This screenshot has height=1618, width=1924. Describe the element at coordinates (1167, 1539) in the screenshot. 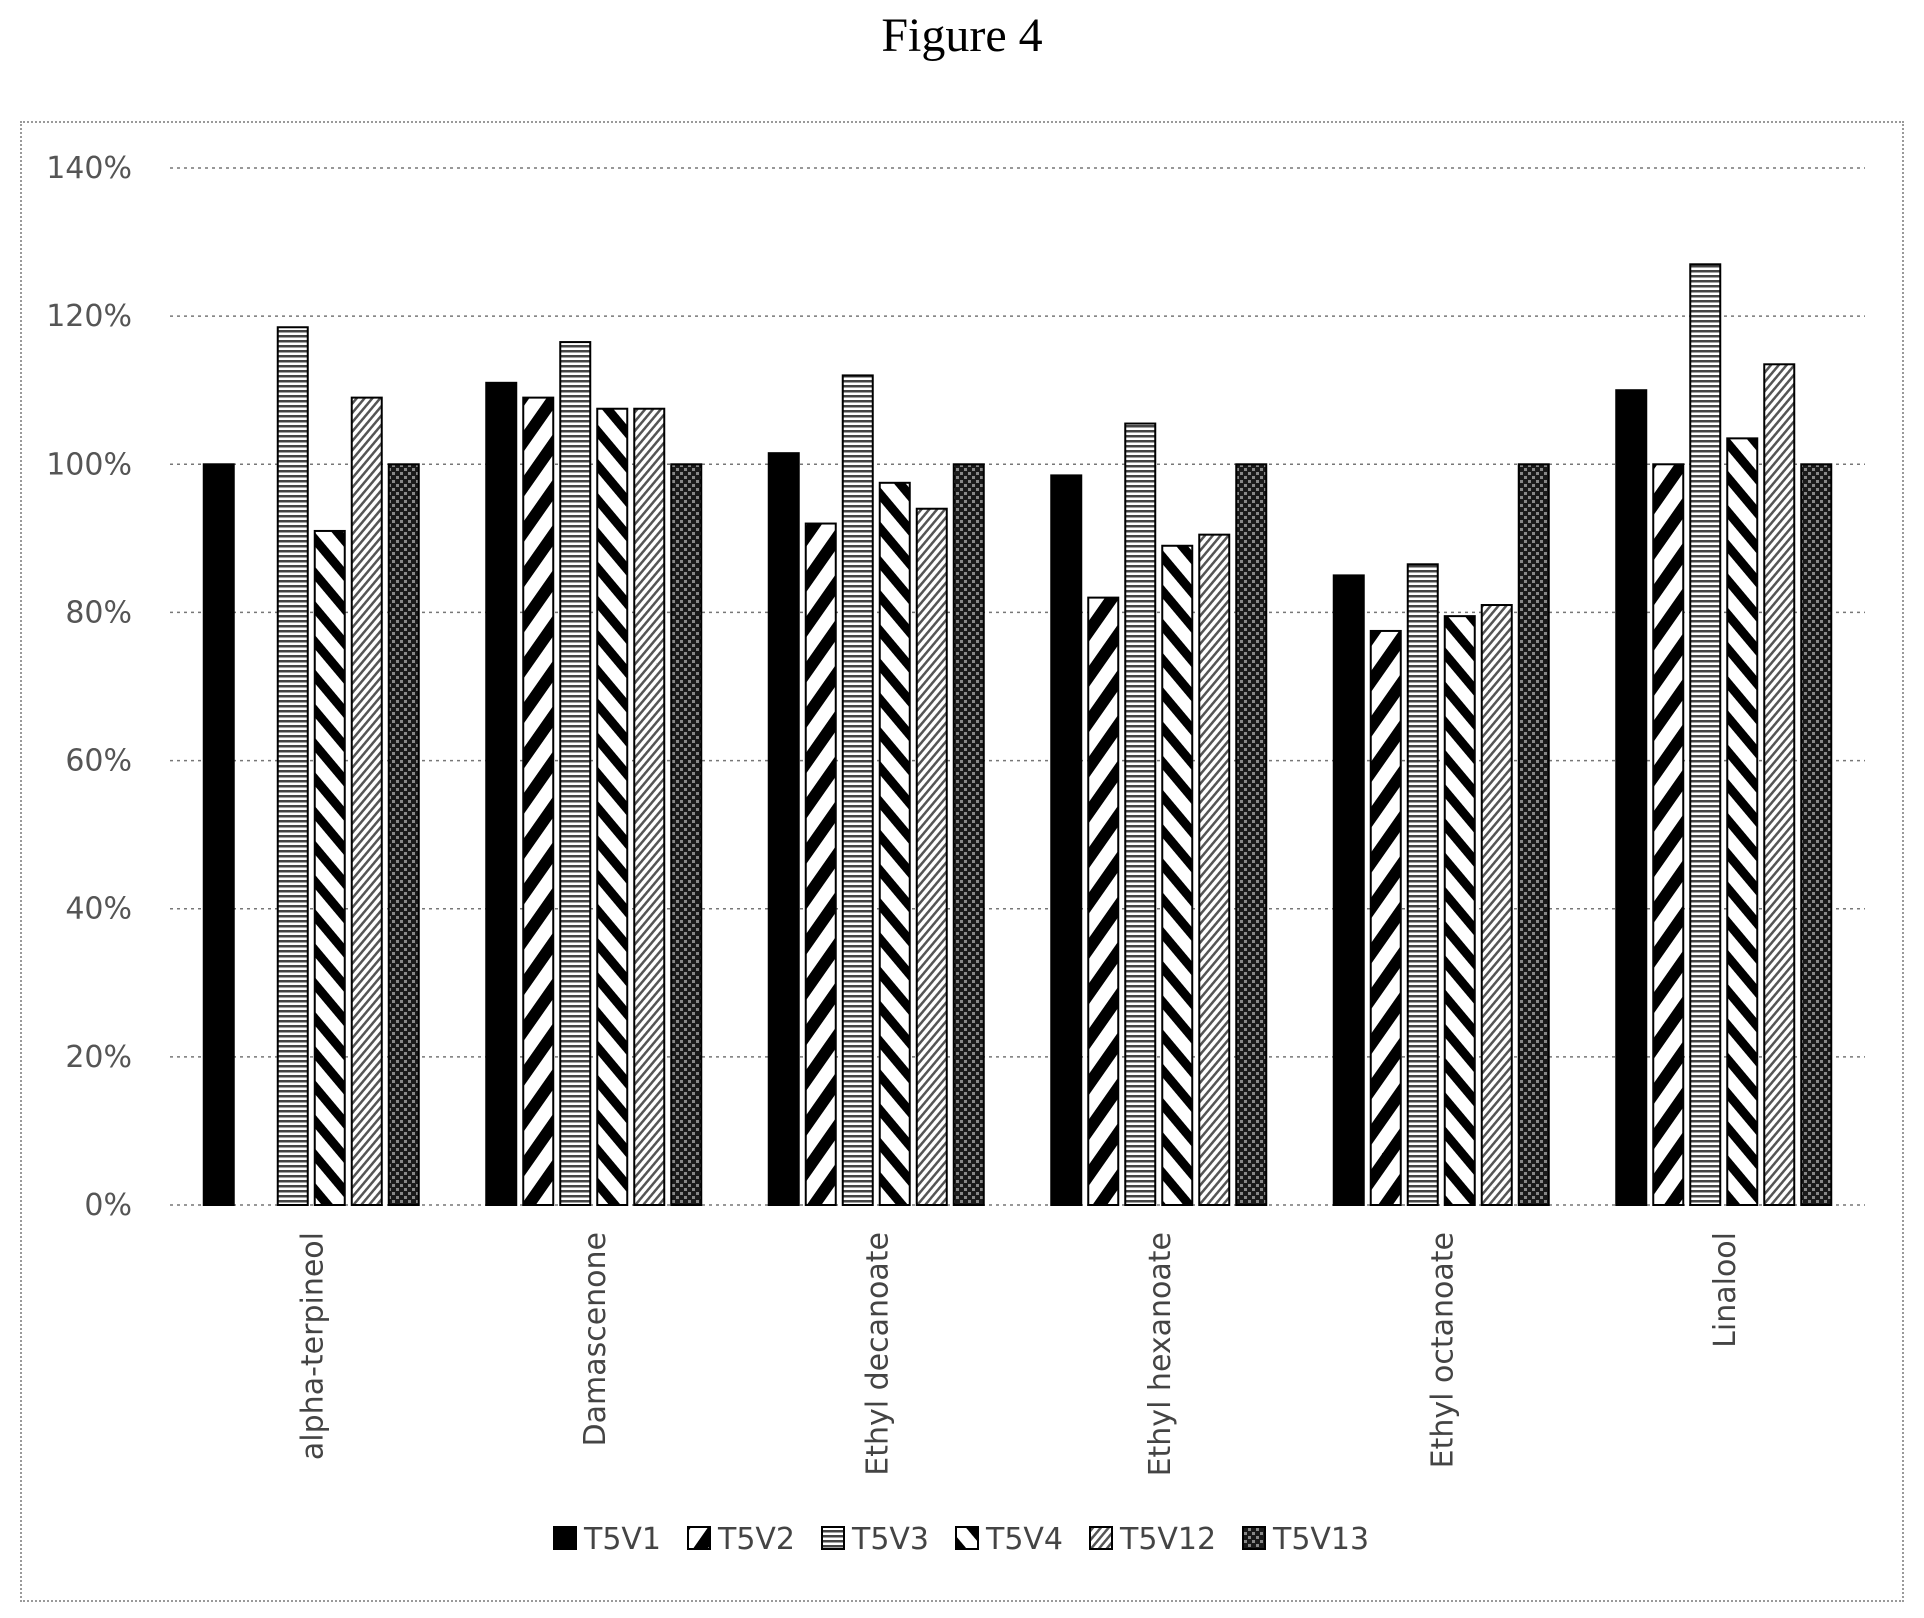

I see `legend-label: T5V12` at that location.